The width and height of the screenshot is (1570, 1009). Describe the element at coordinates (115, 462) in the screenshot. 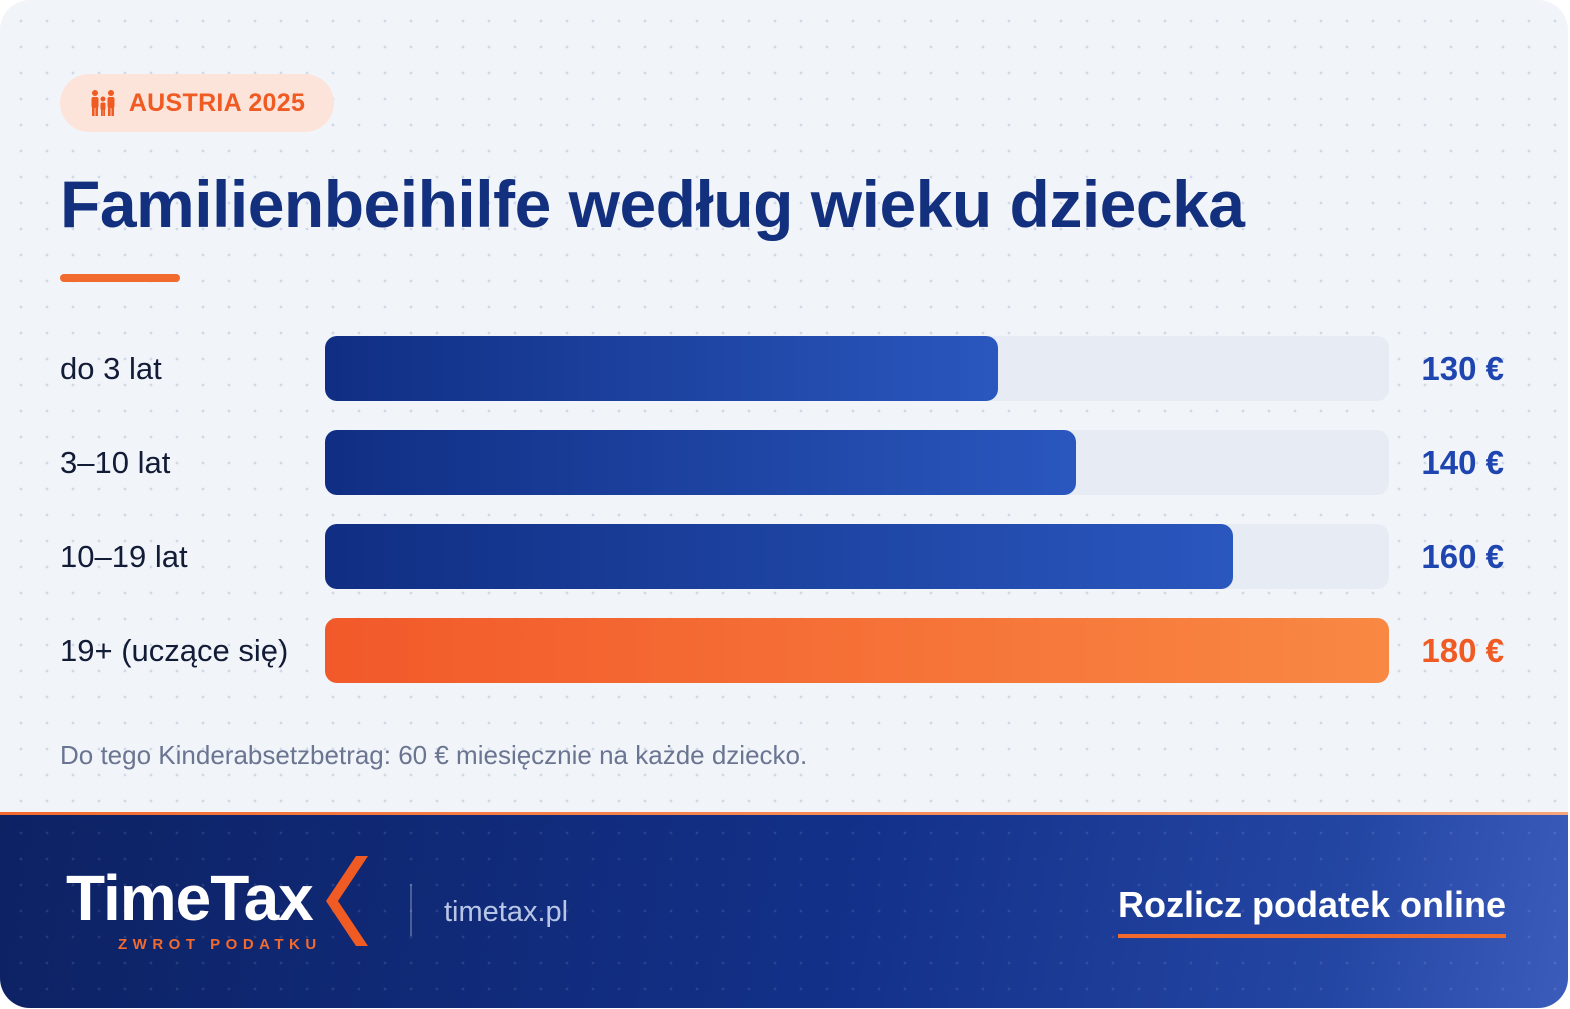

I see `category-label: 3–10 lat` at that location.